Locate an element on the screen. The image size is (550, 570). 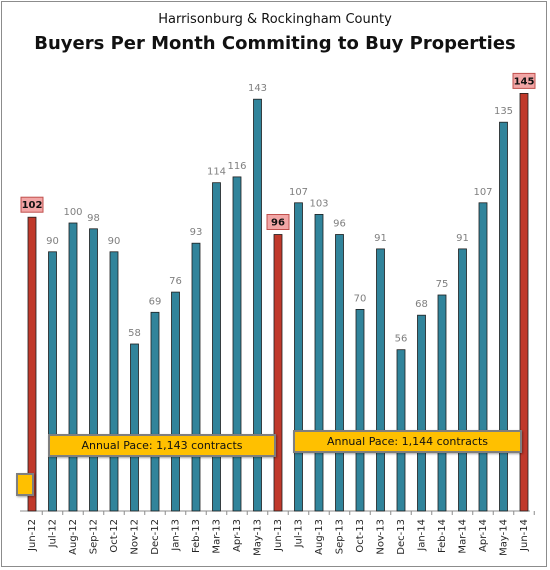
x-tick-label-Jan-14: Jan-14 is located at coordinates (422, 535).